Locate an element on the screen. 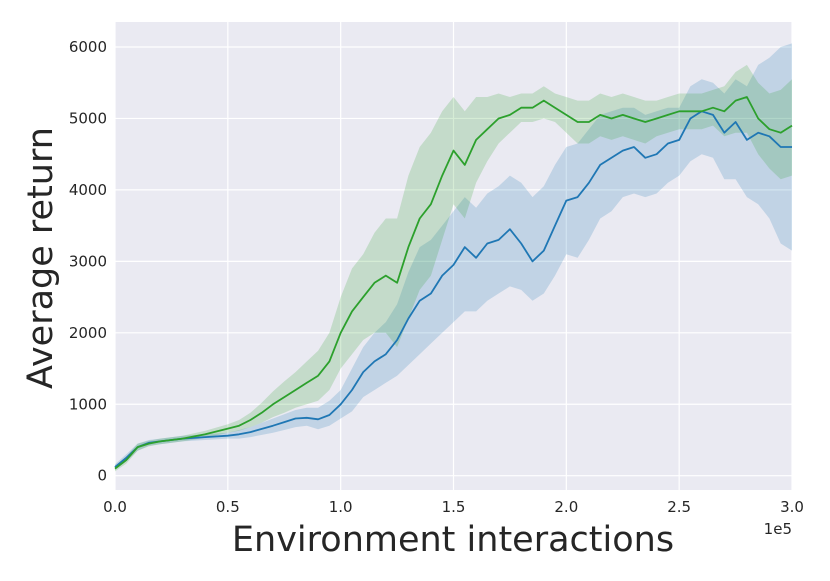  x-tick-labels: 0.0 0.5 1.0 1.5 2.0 2.5 3.0 is located at coordinates (453, 507).